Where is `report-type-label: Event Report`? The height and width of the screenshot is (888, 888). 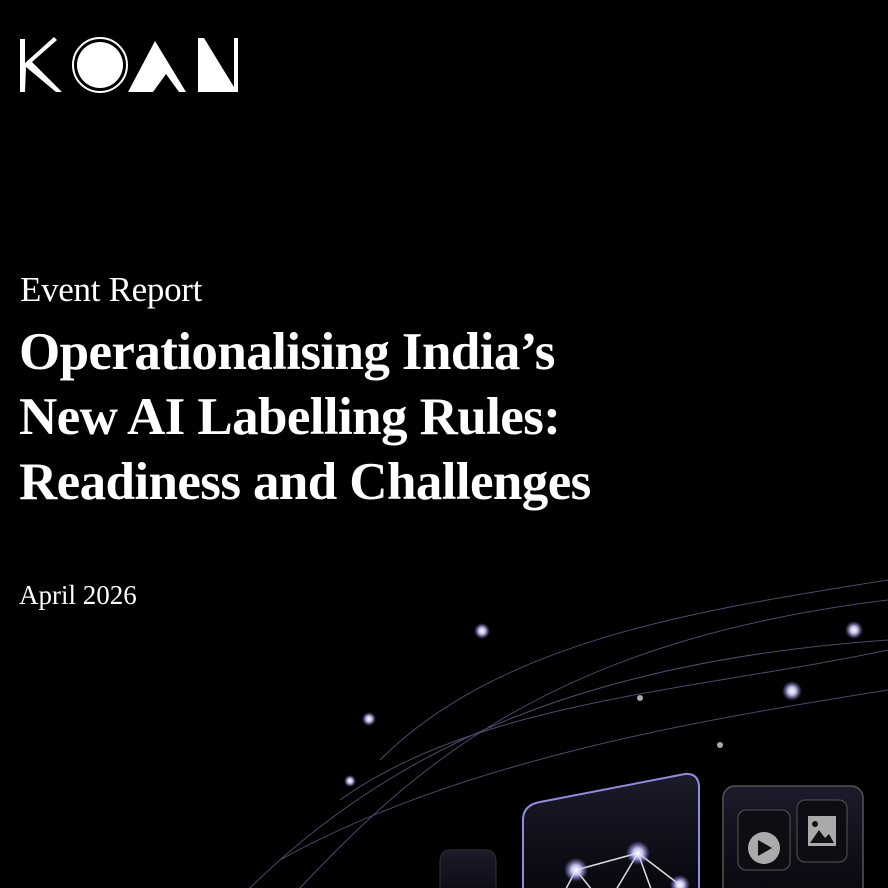
report-type-label: Event Report is located at coordinates (111, 289).